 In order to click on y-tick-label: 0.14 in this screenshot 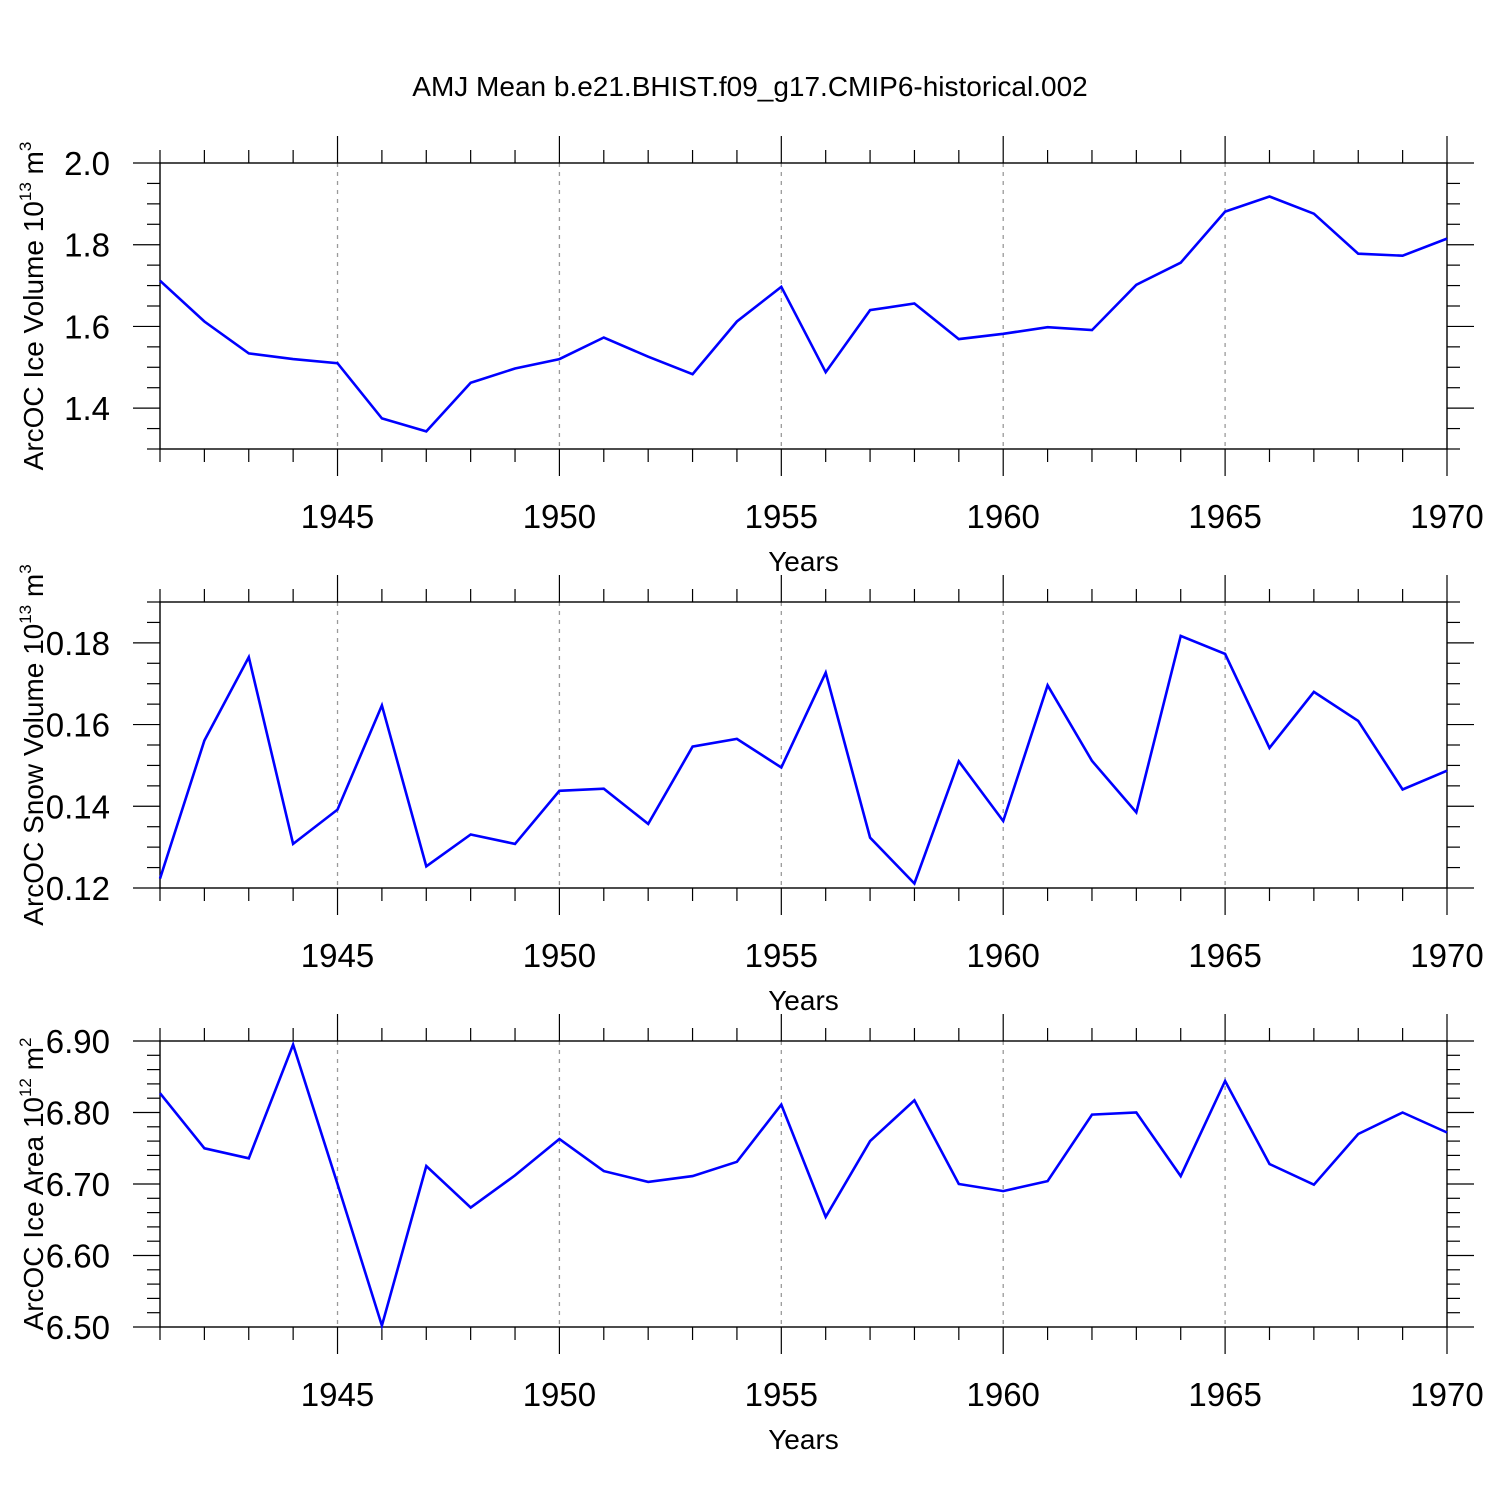, I will do `click(78, 806)`.